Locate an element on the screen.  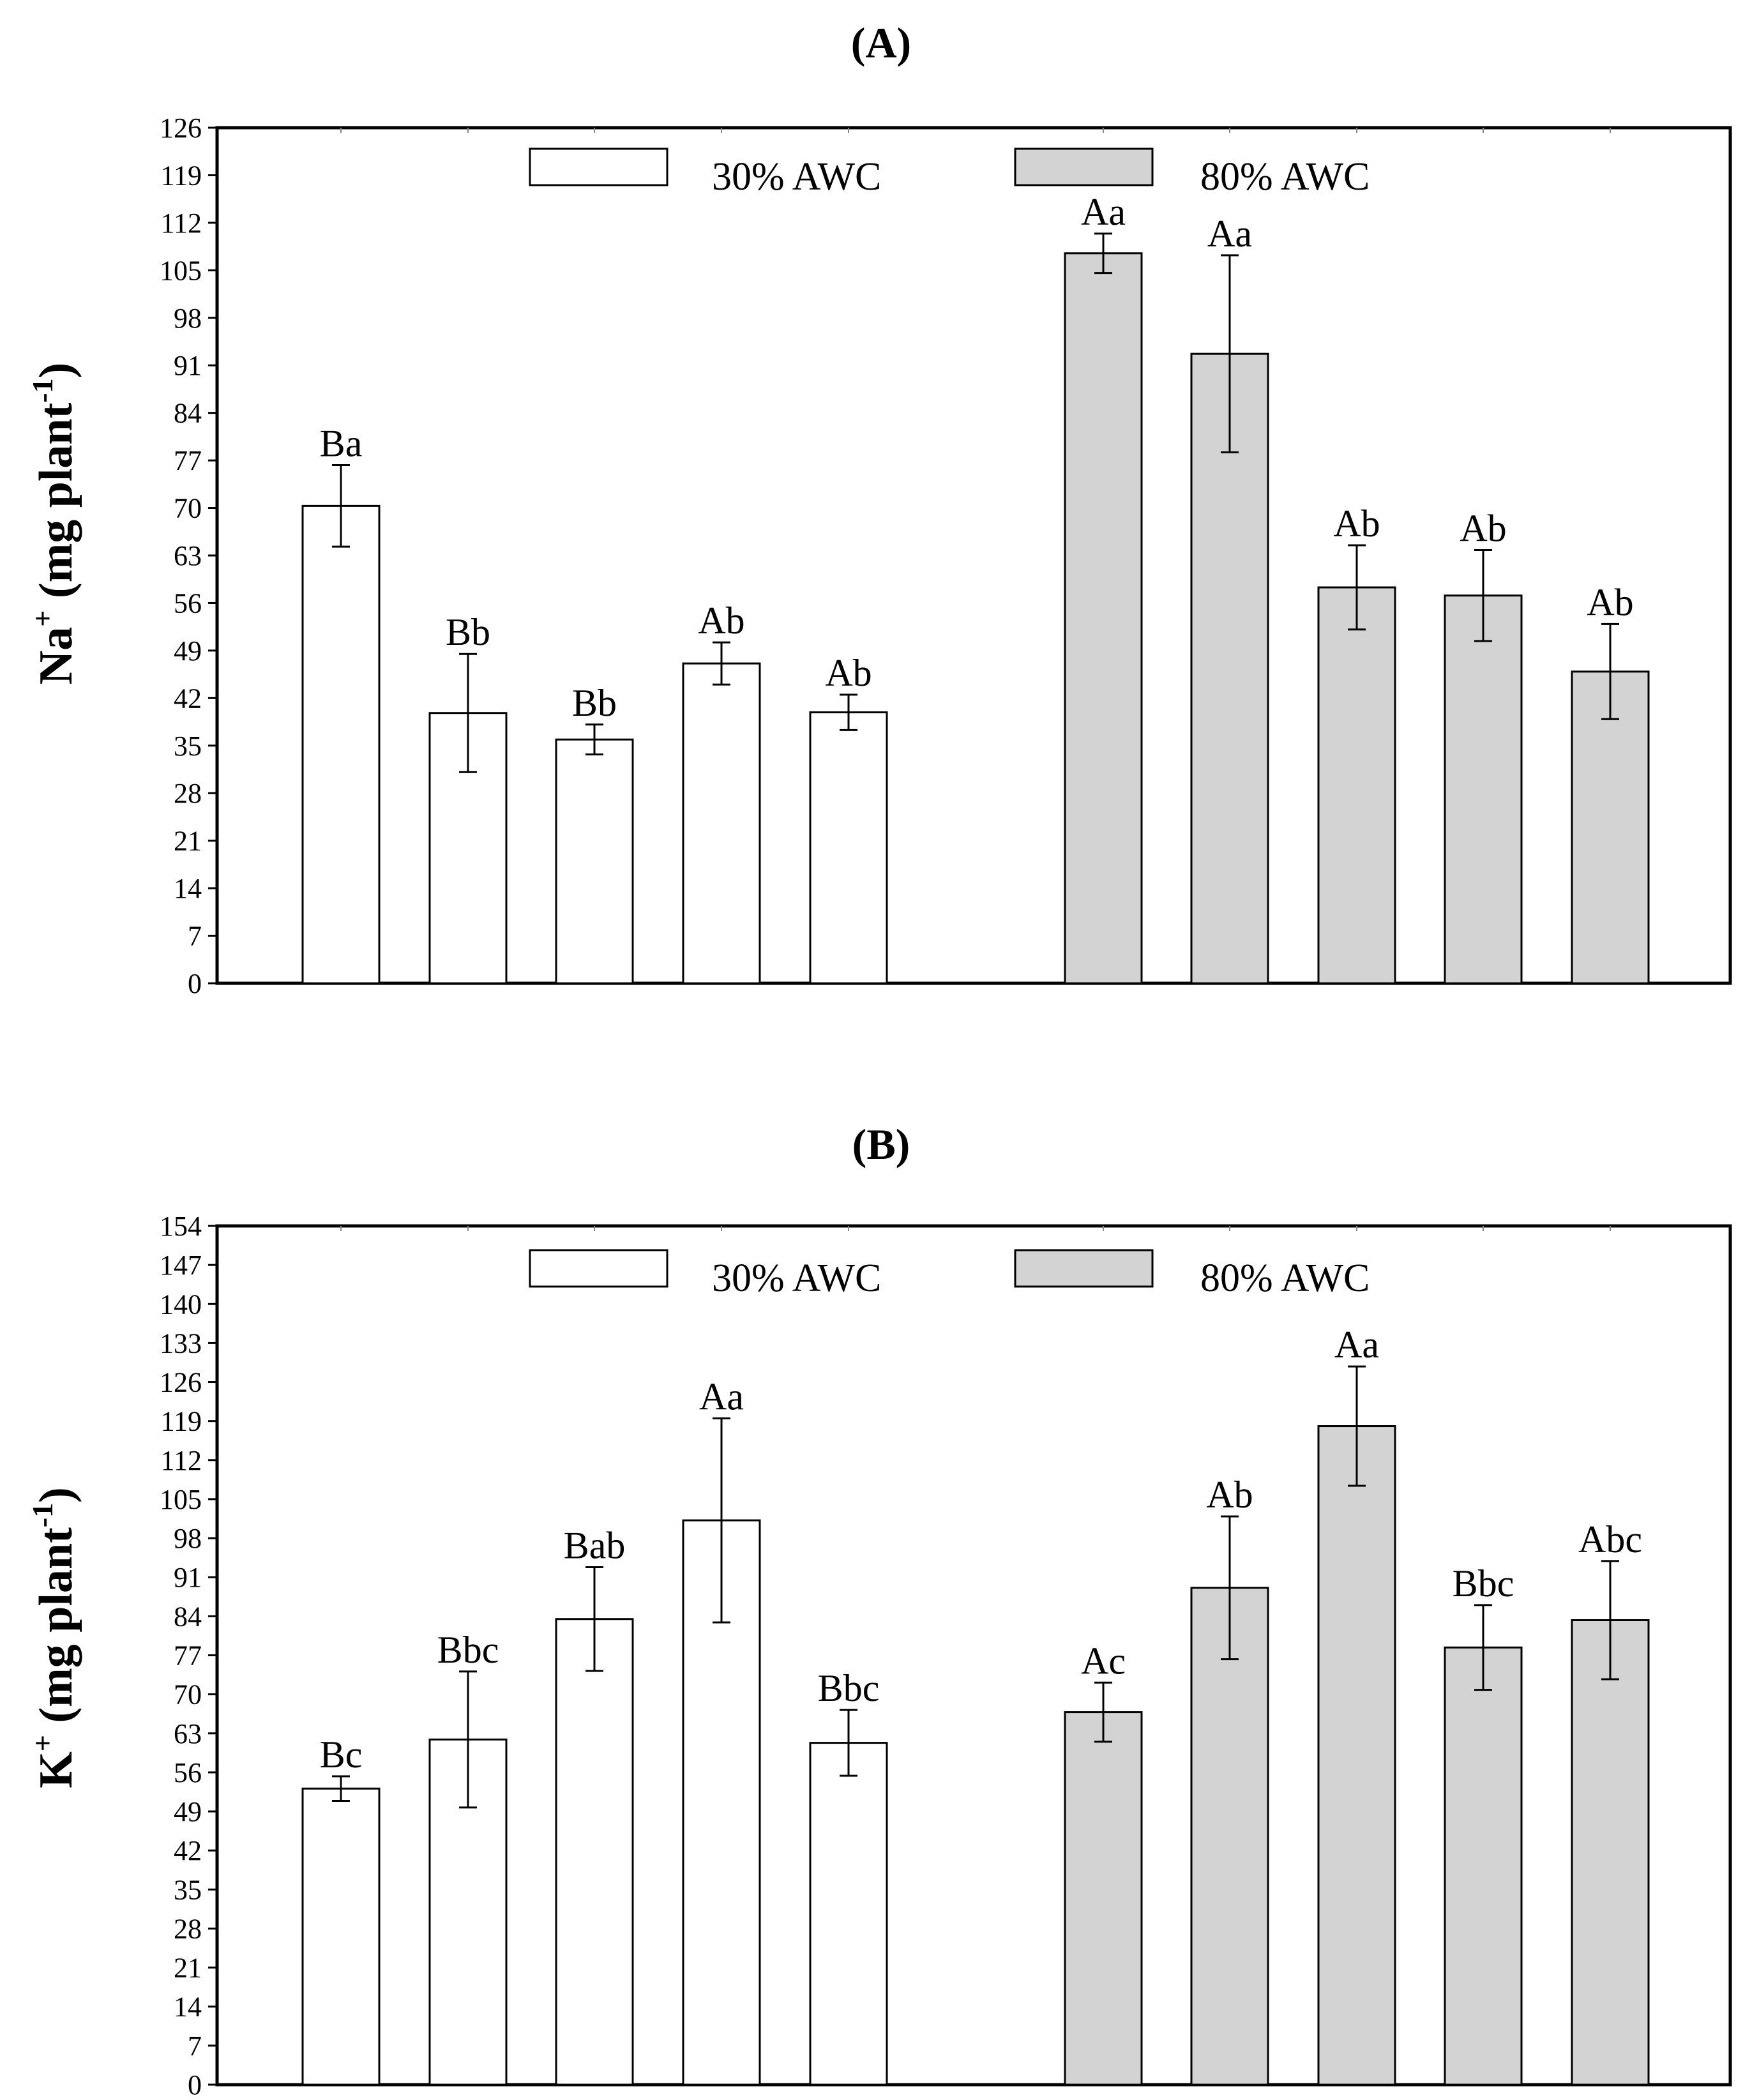
panel-b-y-tick-label: 14 is located at coordinates (188, 2007).